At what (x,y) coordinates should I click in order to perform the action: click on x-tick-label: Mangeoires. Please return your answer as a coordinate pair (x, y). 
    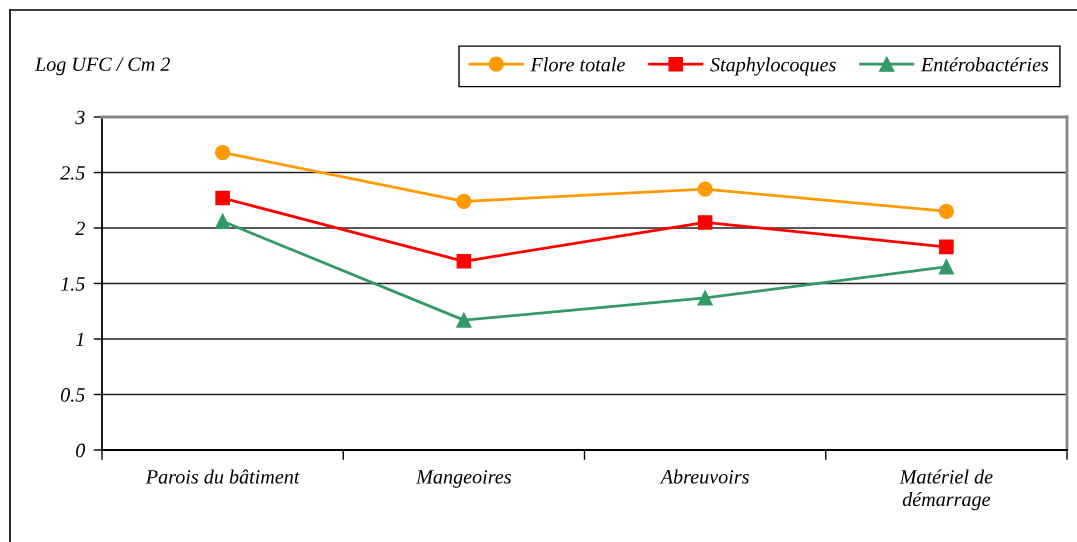
    Looking at the image, I should click on (463, 479).